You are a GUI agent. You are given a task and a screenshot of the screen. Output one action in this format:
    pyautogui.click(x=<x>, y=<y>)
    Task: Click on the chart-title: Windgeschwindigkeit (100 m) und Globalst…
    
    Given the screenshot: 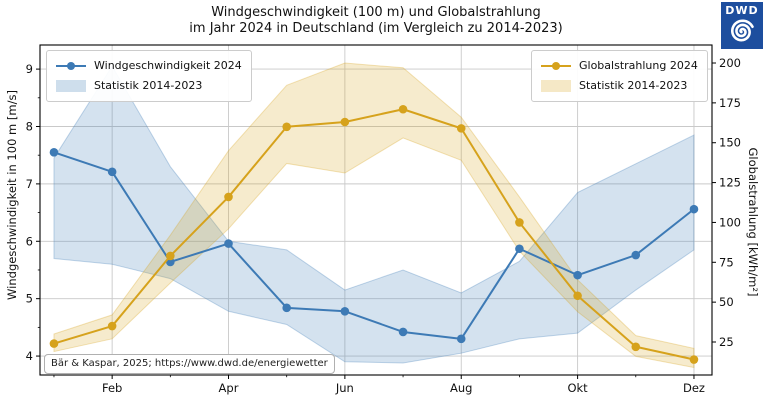 What is the action you would take?
    pyautogui.click(x=376, y=21)
    